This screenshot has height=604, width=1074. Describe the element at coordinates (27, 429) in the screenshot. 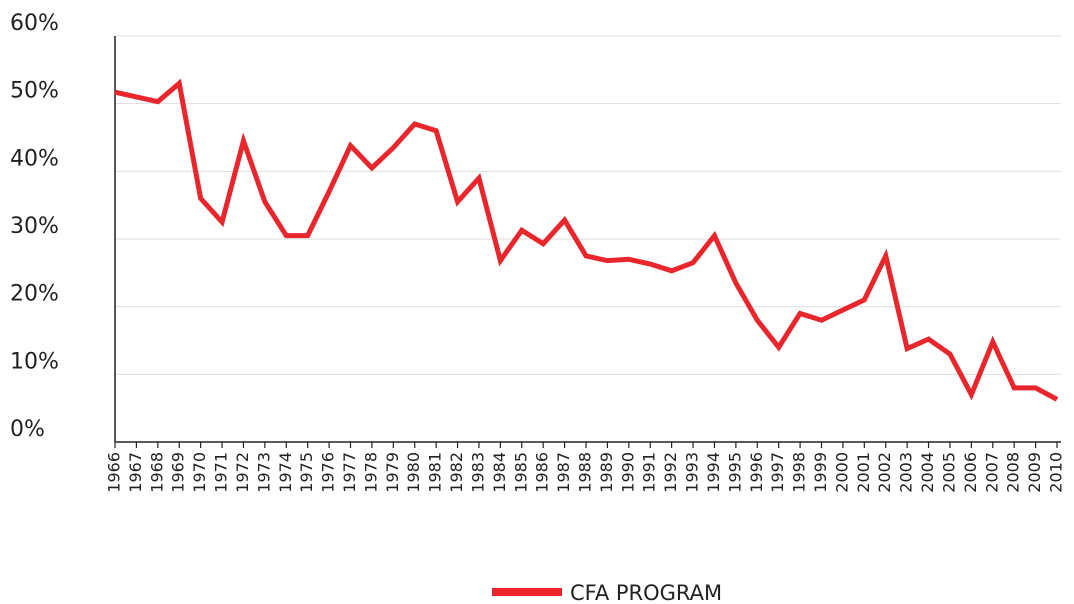

I see `y-tick-label: 0%` at that location.